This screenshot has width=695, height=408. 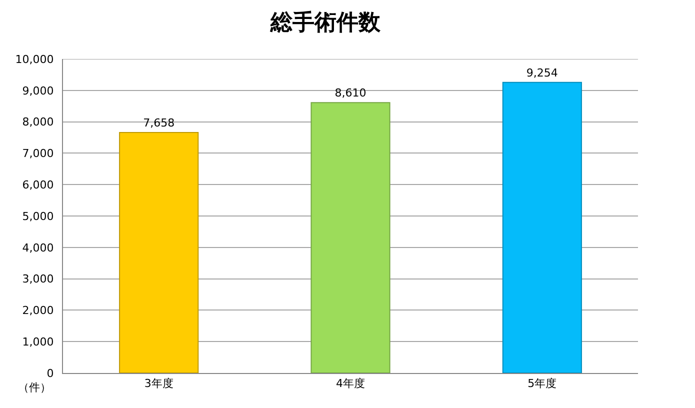 What do you see at coordinates (38, 279) in the screenshot?
I see `y-tick-label: 3,000` at bounding box center [38, 279].